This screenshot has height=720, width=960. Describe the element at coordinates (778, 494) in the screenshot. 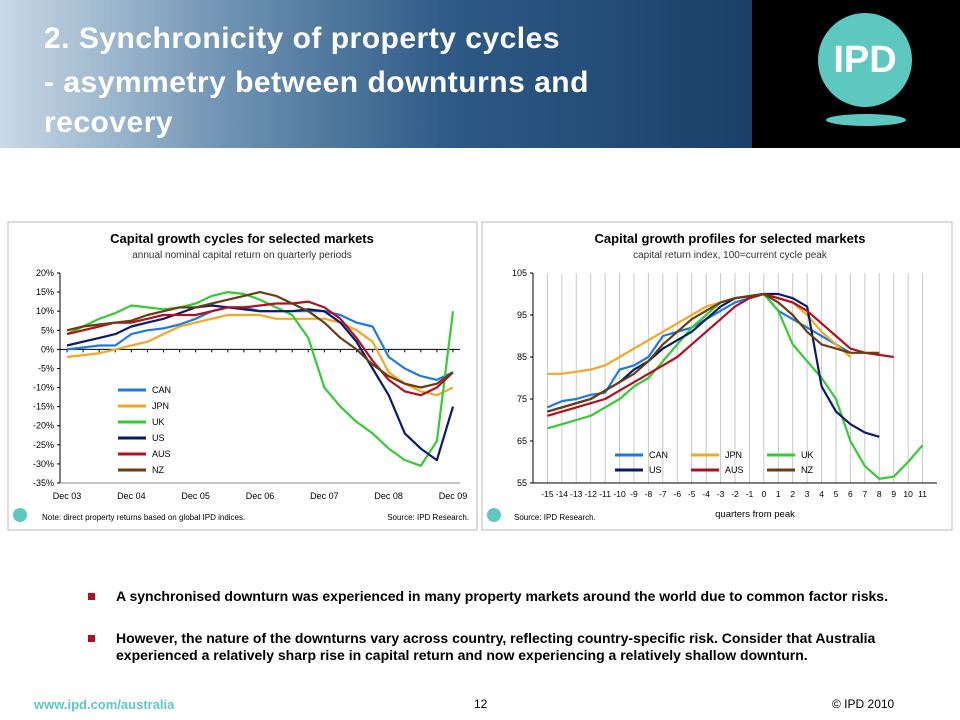

I see `x-tick-label: 1` at that location.